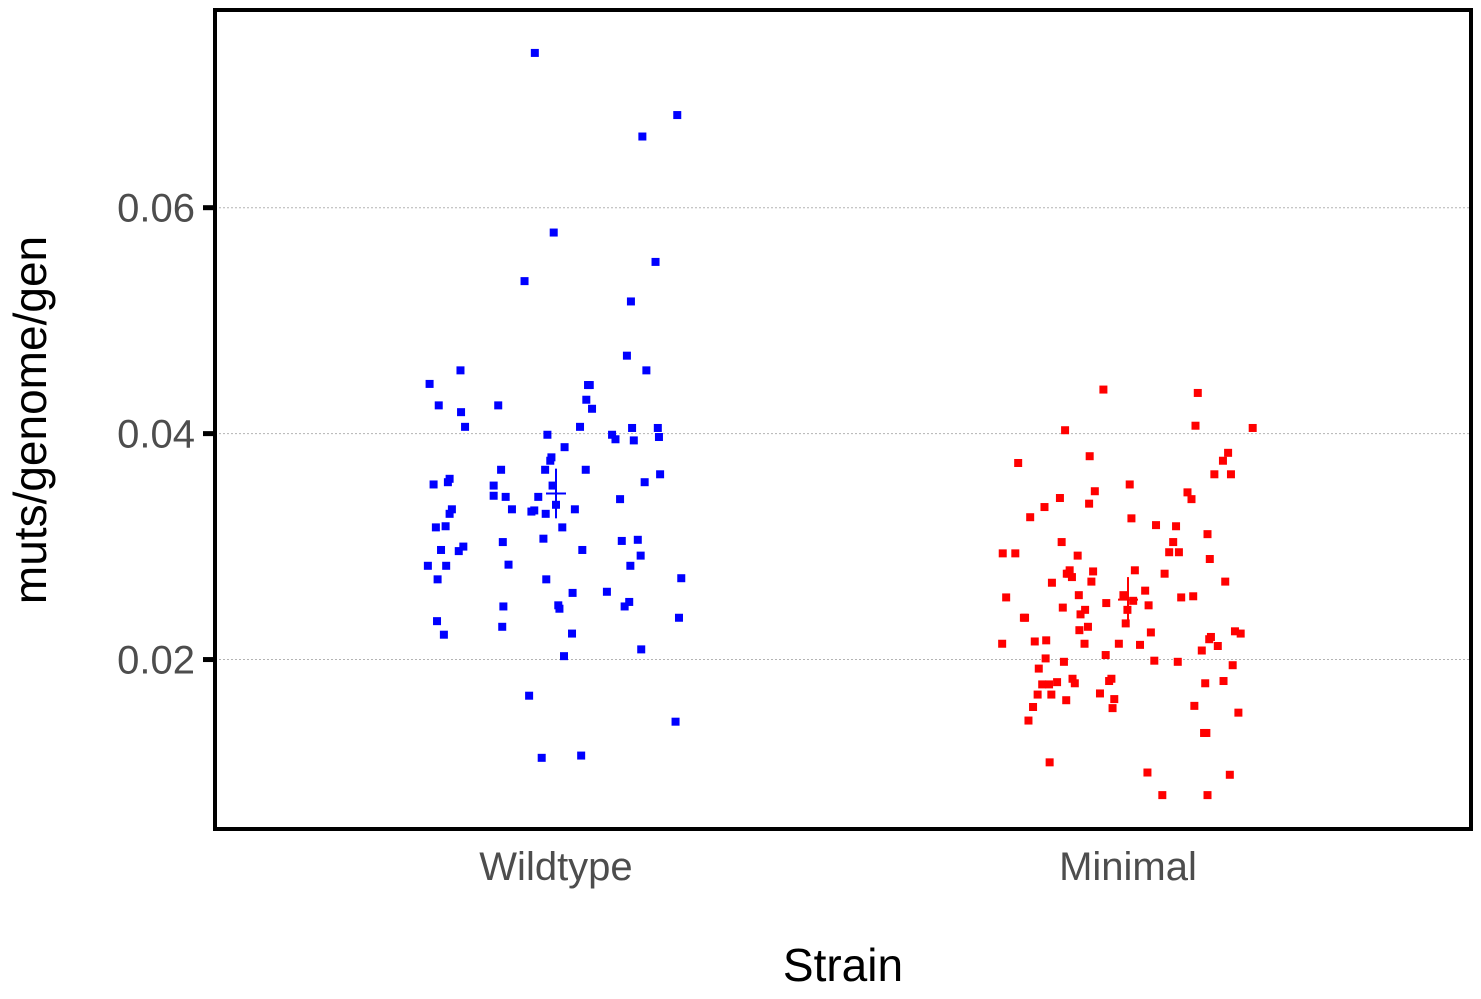  I want to click on y-tick-label: 0.06, so click(156, 209).